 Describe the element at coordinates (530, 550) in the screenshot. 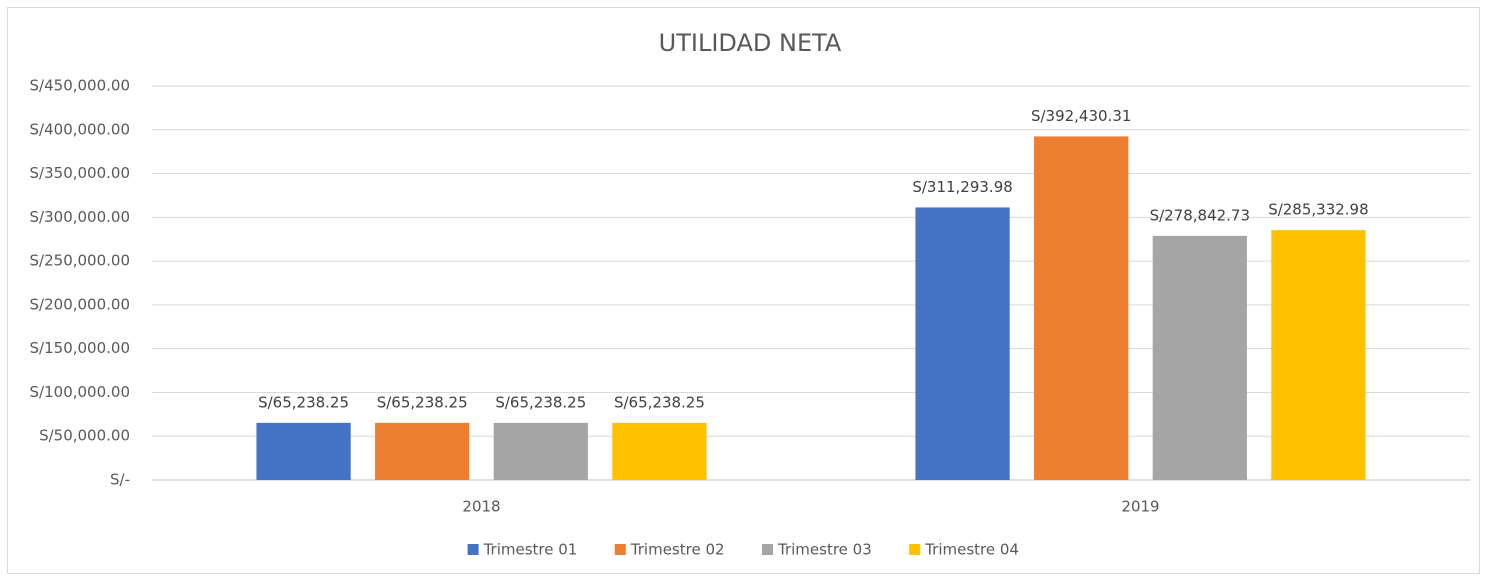

I see `legend-label: Trimestre 01` at that location.